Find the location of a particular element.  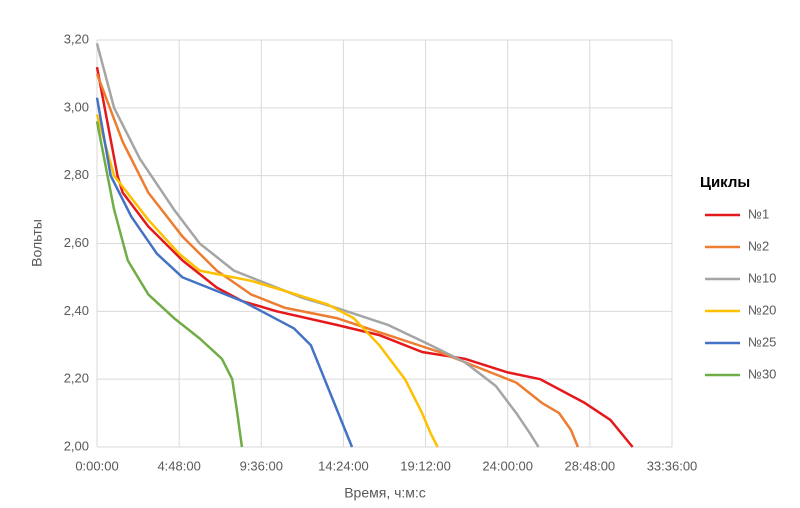

x-tick-label: 14:24:00 is located at coordinates (343, 465).